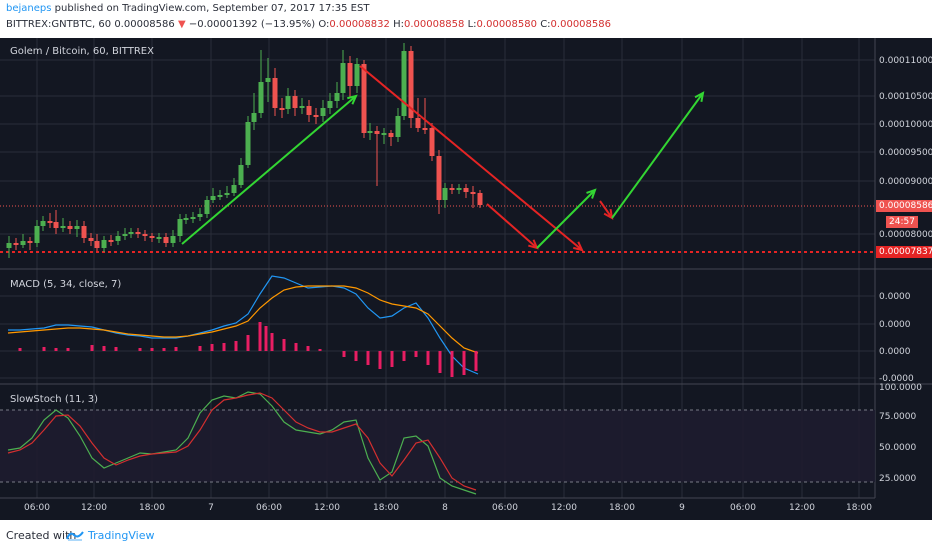  I want to click on projection-arrow-up, so click(566, 219).